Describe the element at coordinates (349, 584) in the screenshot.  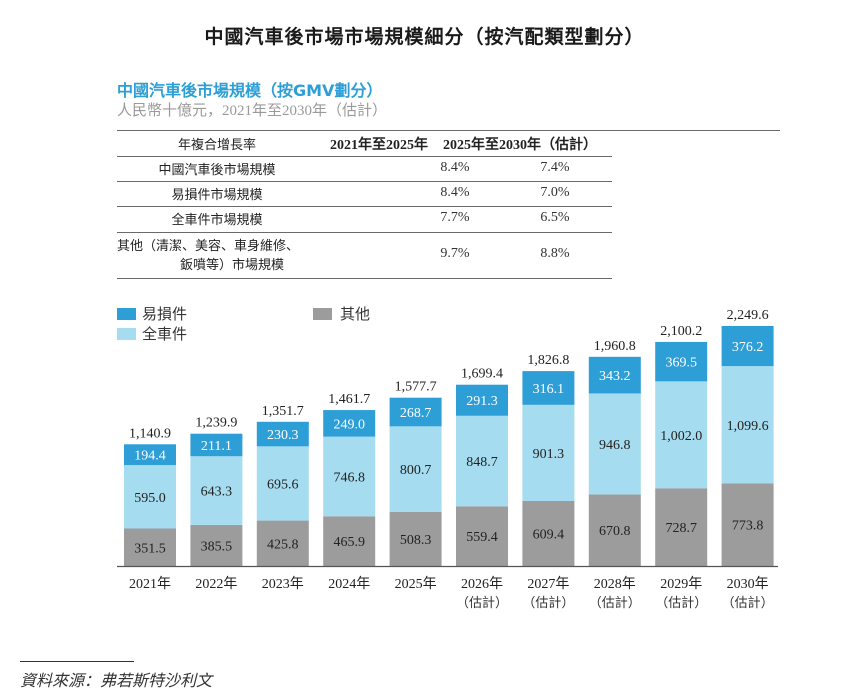
I see `x-tick-label: 2024年` at that location.